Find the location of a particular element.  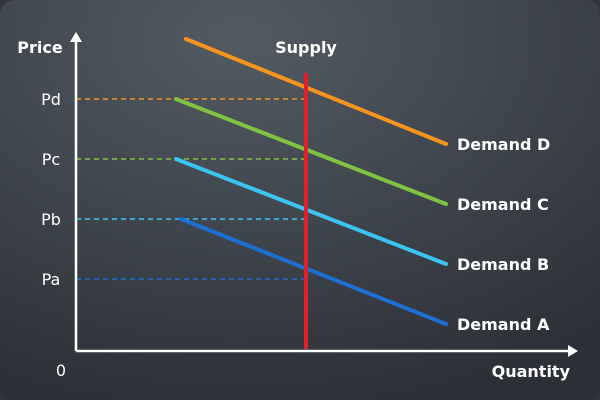

demand-curve-d is located at coordinates (316, 91).